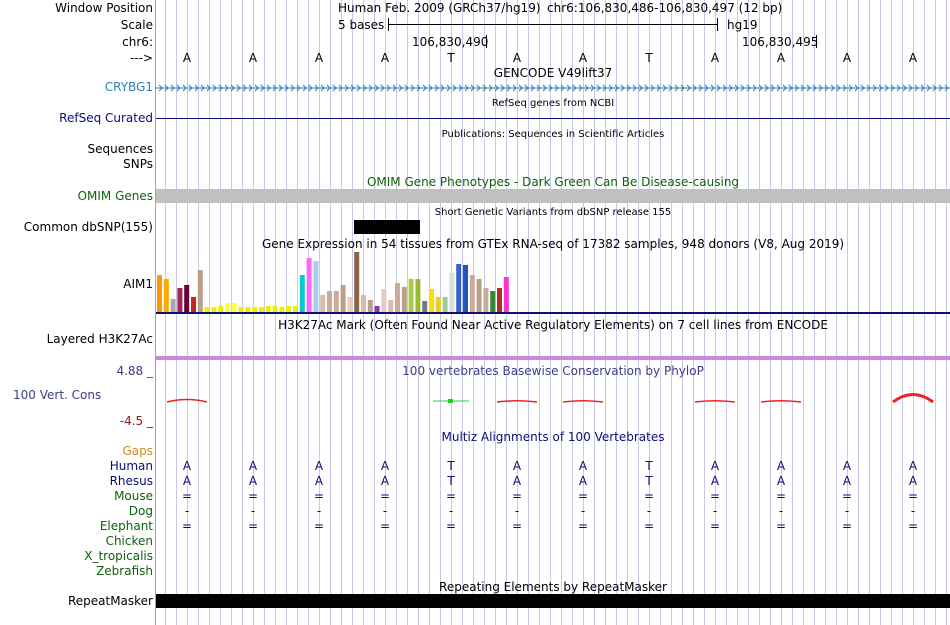 This screenshot has width=950, height=625. I want to click on species-label: Chicken, so click(129, 541).